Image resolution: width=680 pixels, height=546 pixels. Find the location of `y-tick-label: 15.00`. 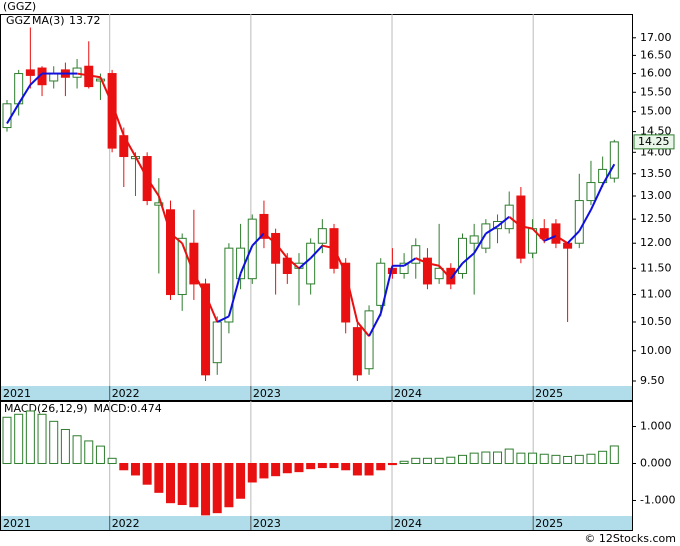

y-tick-label: 15.00 is located at coordinates (656, 111).